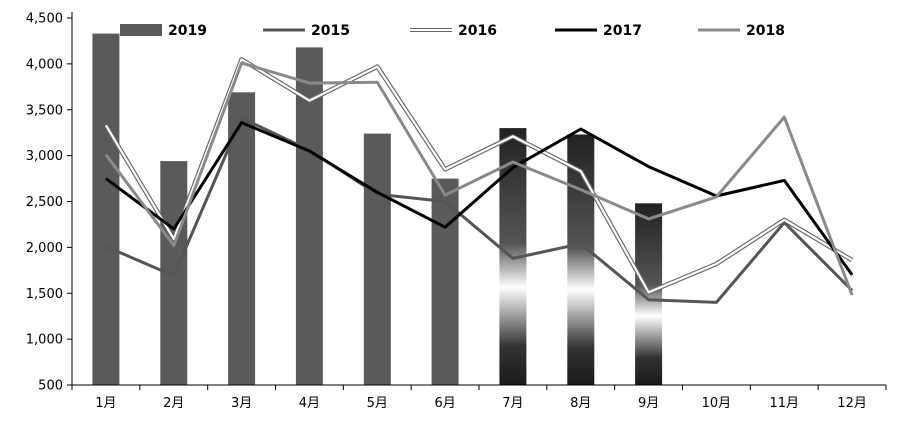 The height and width of the screenshot is (423, 900). Describe the element at coordinates (309, 403) in the screenshot. I see `x-tick-label: 4月` at that location.